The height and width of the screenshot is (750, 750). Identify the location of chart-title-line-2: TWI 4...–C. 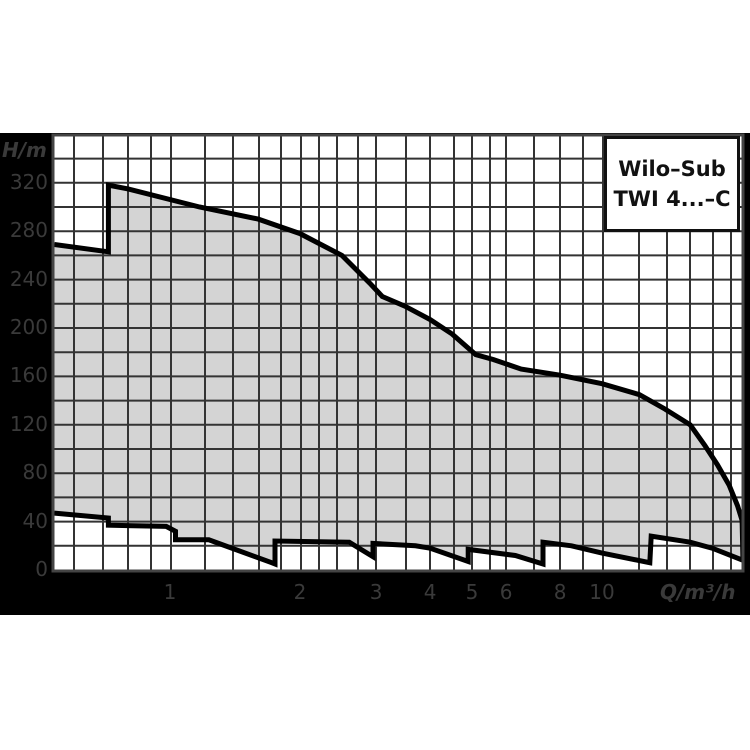
(672, 199).